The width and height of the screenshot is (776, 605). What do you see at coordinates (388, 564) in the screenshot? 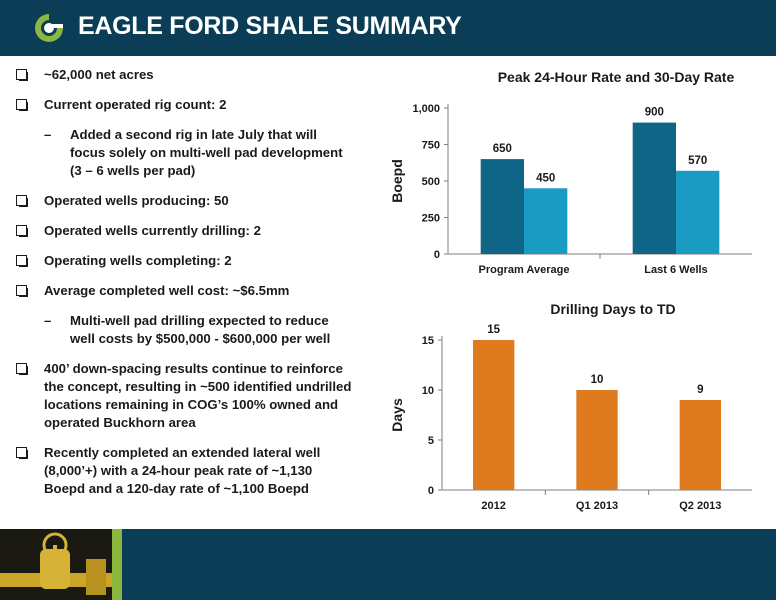
I see `footer-bar` at bounding box center [388, 564].